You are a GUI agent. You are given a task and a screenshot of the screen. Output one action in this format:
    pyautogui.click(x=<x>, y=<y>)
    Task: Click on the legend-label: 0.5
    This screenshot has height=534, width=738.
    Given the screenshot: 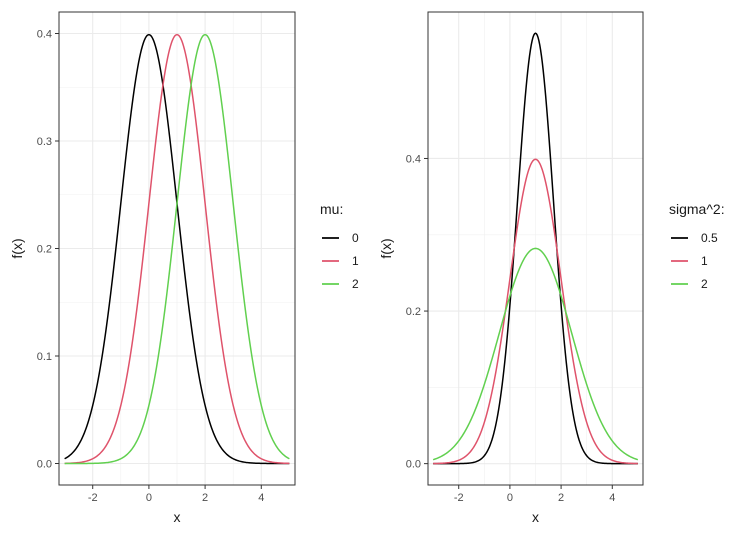 What is the action you would take?
    pyautogui.click(x=709, y=238)
    